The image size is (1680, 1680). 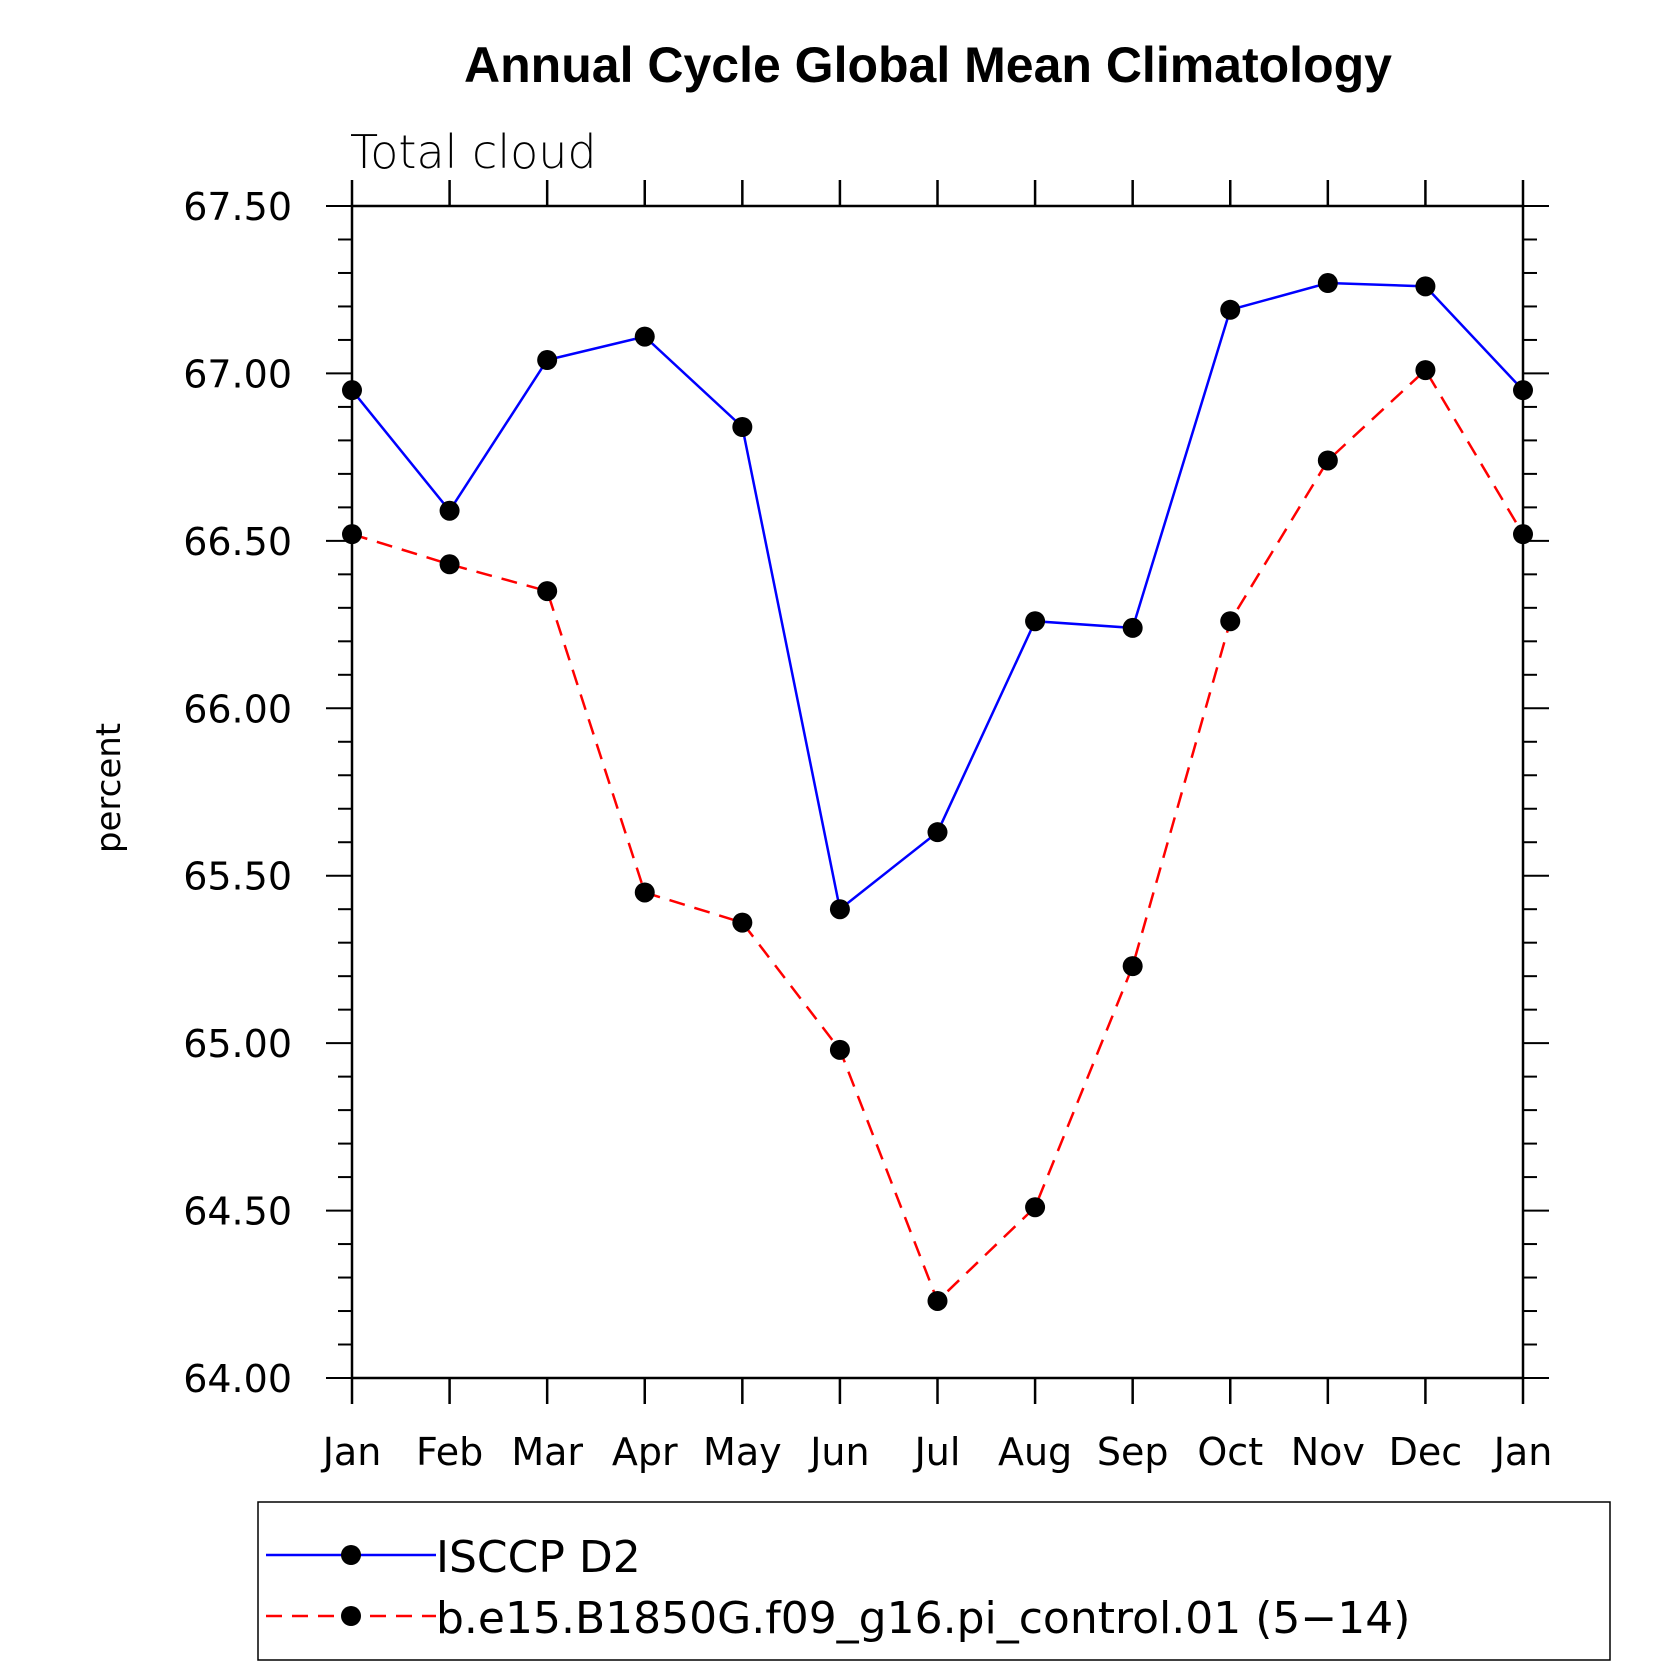 What do you see at coordinates (237, 1044) in the screenshot?
I see `y-tick-label: 65.00` at bounding box center [237, 1044].